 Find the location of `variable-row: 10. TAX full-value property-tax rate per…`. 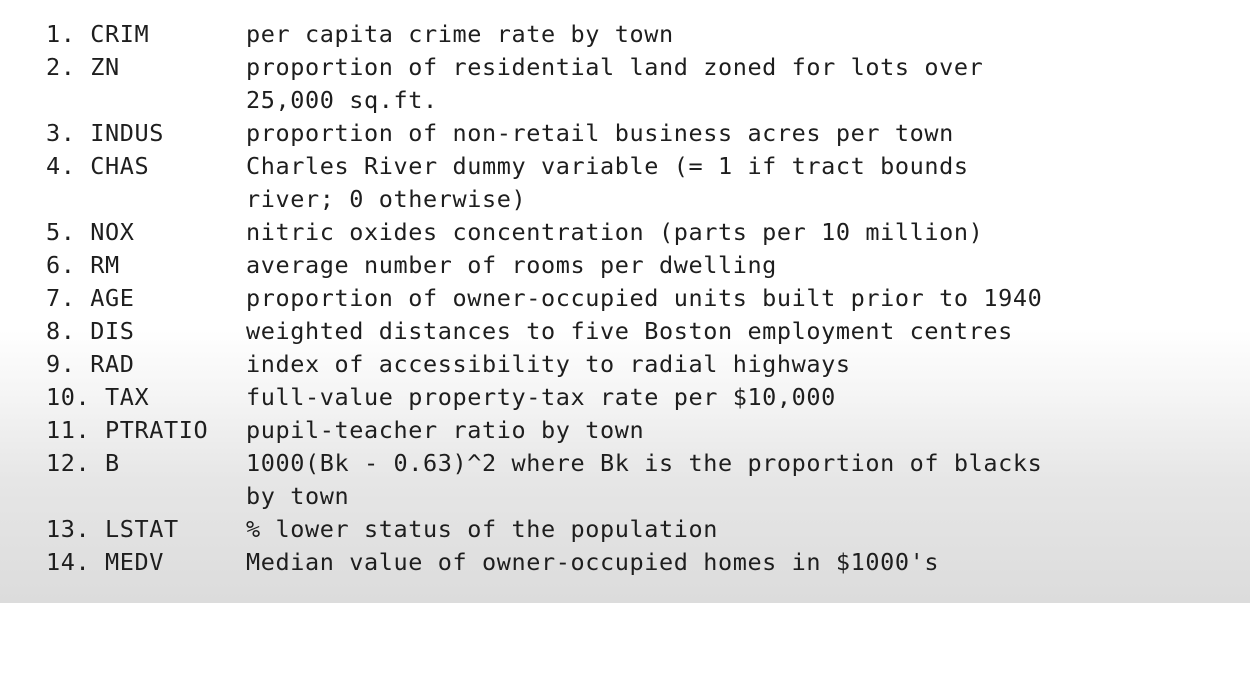

variable-row: 10. TAX full-value property-tax rate per… is located at coordinates (417, 447).